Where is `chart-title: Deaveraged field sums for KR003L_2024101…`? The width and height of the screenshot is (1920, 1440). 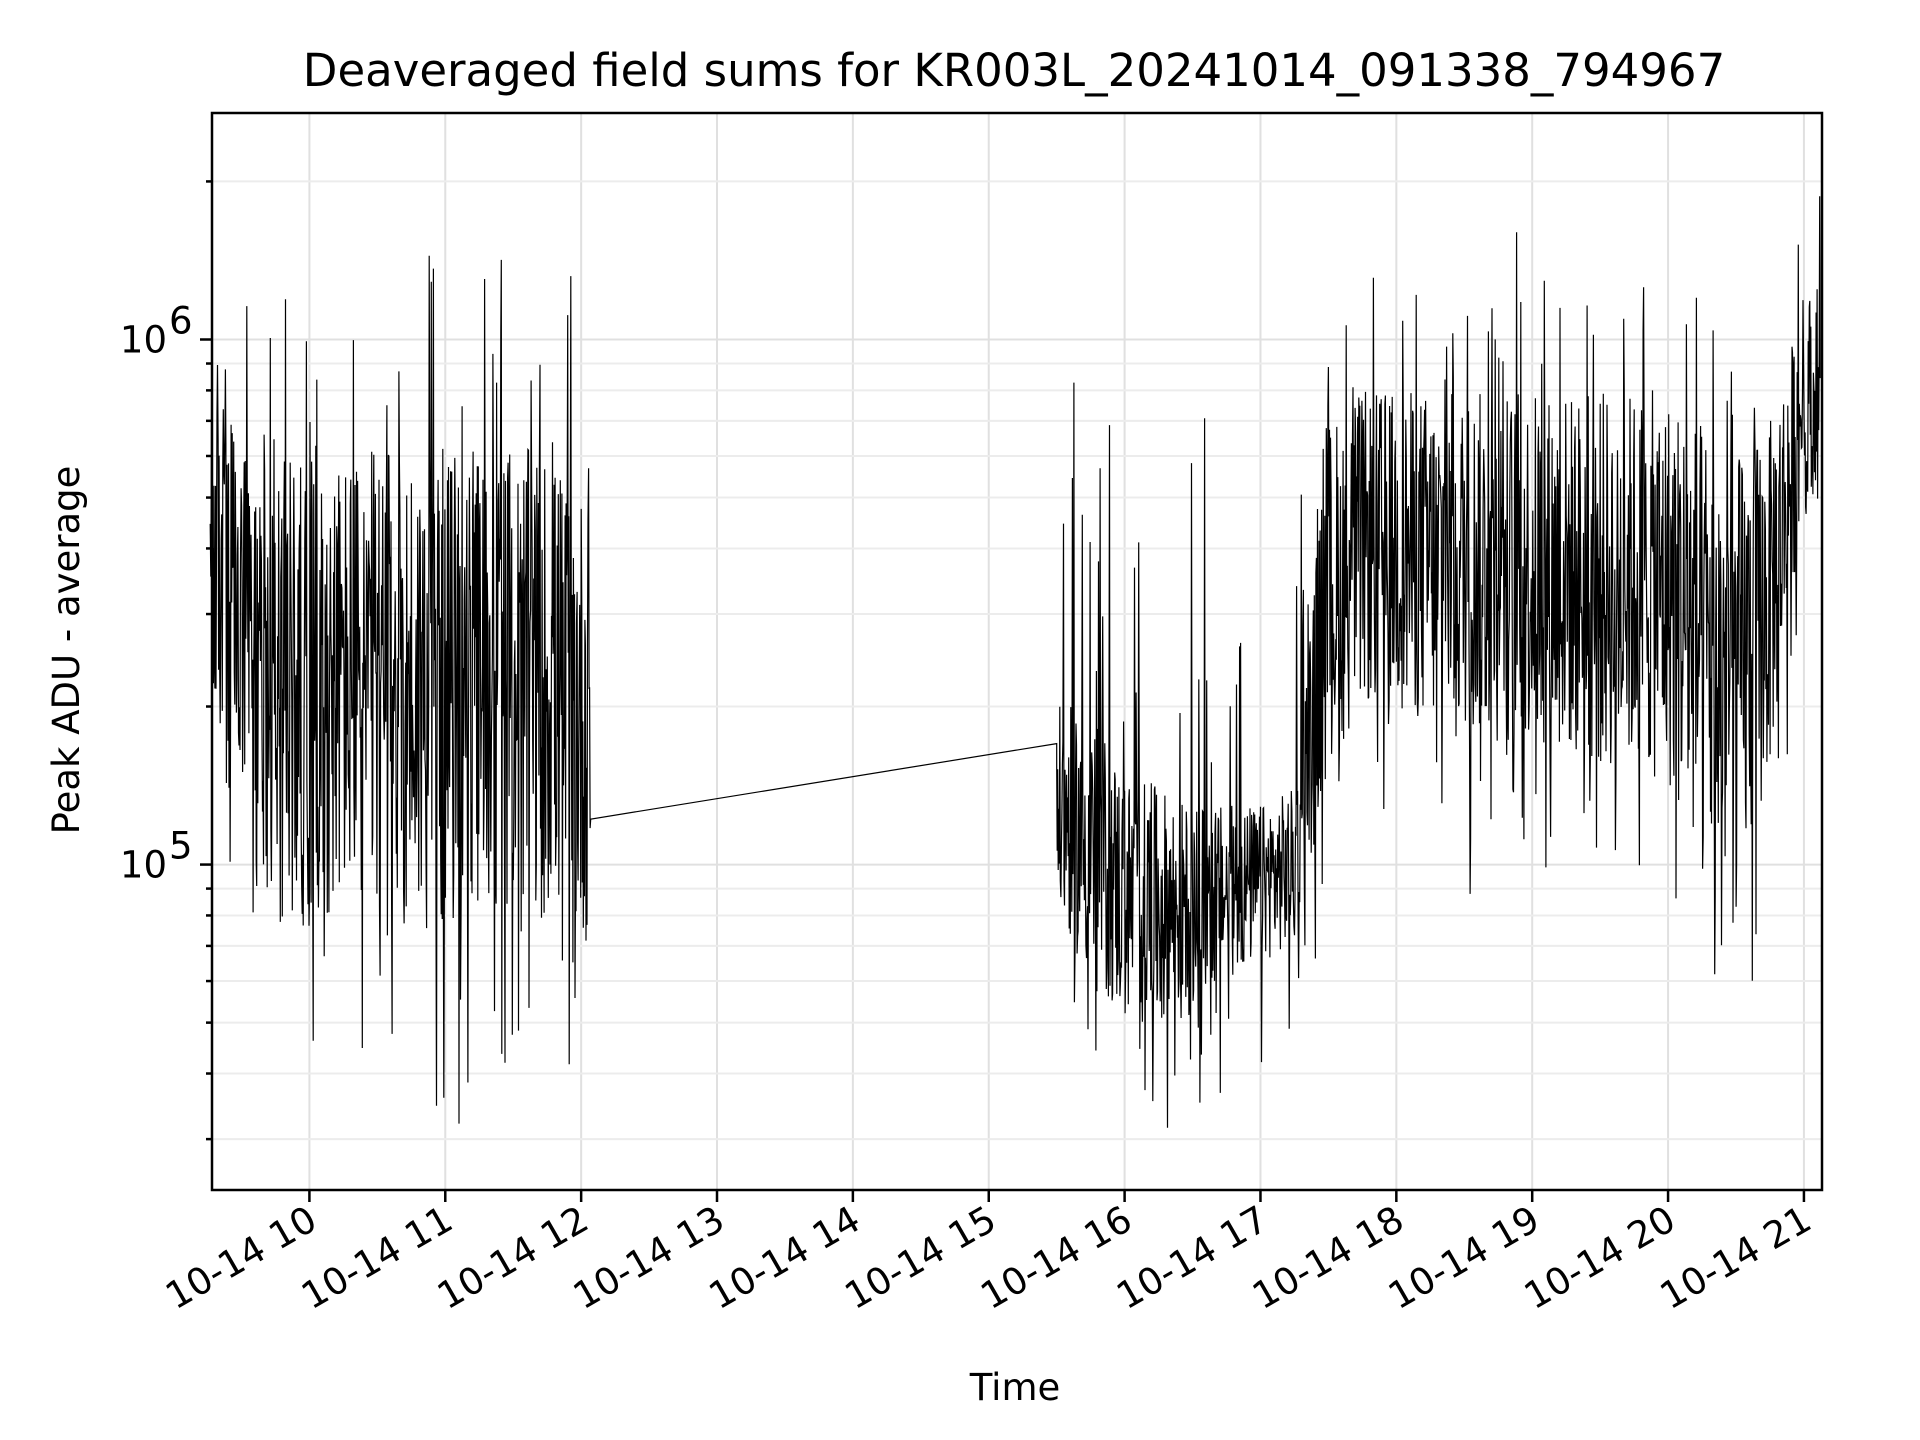
chart-title: Deaveraged field sums for KR003L_2024101… is located at coordinates (1014, 70).